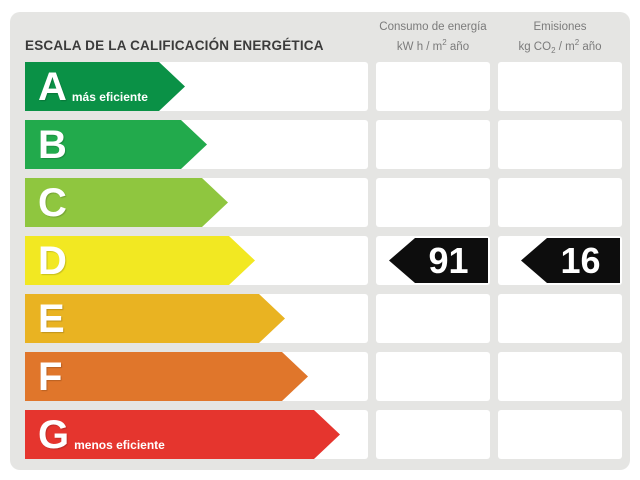 The height and width of the screenshot is (480, 640). I want to click on rating-arrow-G: G menos eficiente, so click(182, 434).